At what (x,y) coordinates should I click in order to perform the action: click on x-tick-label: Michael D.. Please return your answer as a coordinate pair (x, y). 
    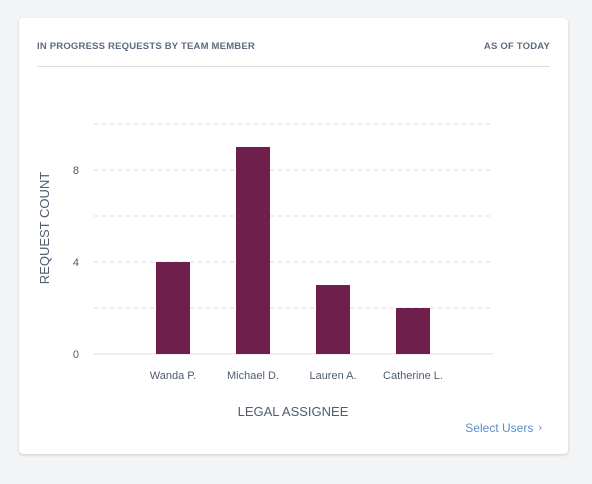
    Looking at the image, I should click on (253, 376).